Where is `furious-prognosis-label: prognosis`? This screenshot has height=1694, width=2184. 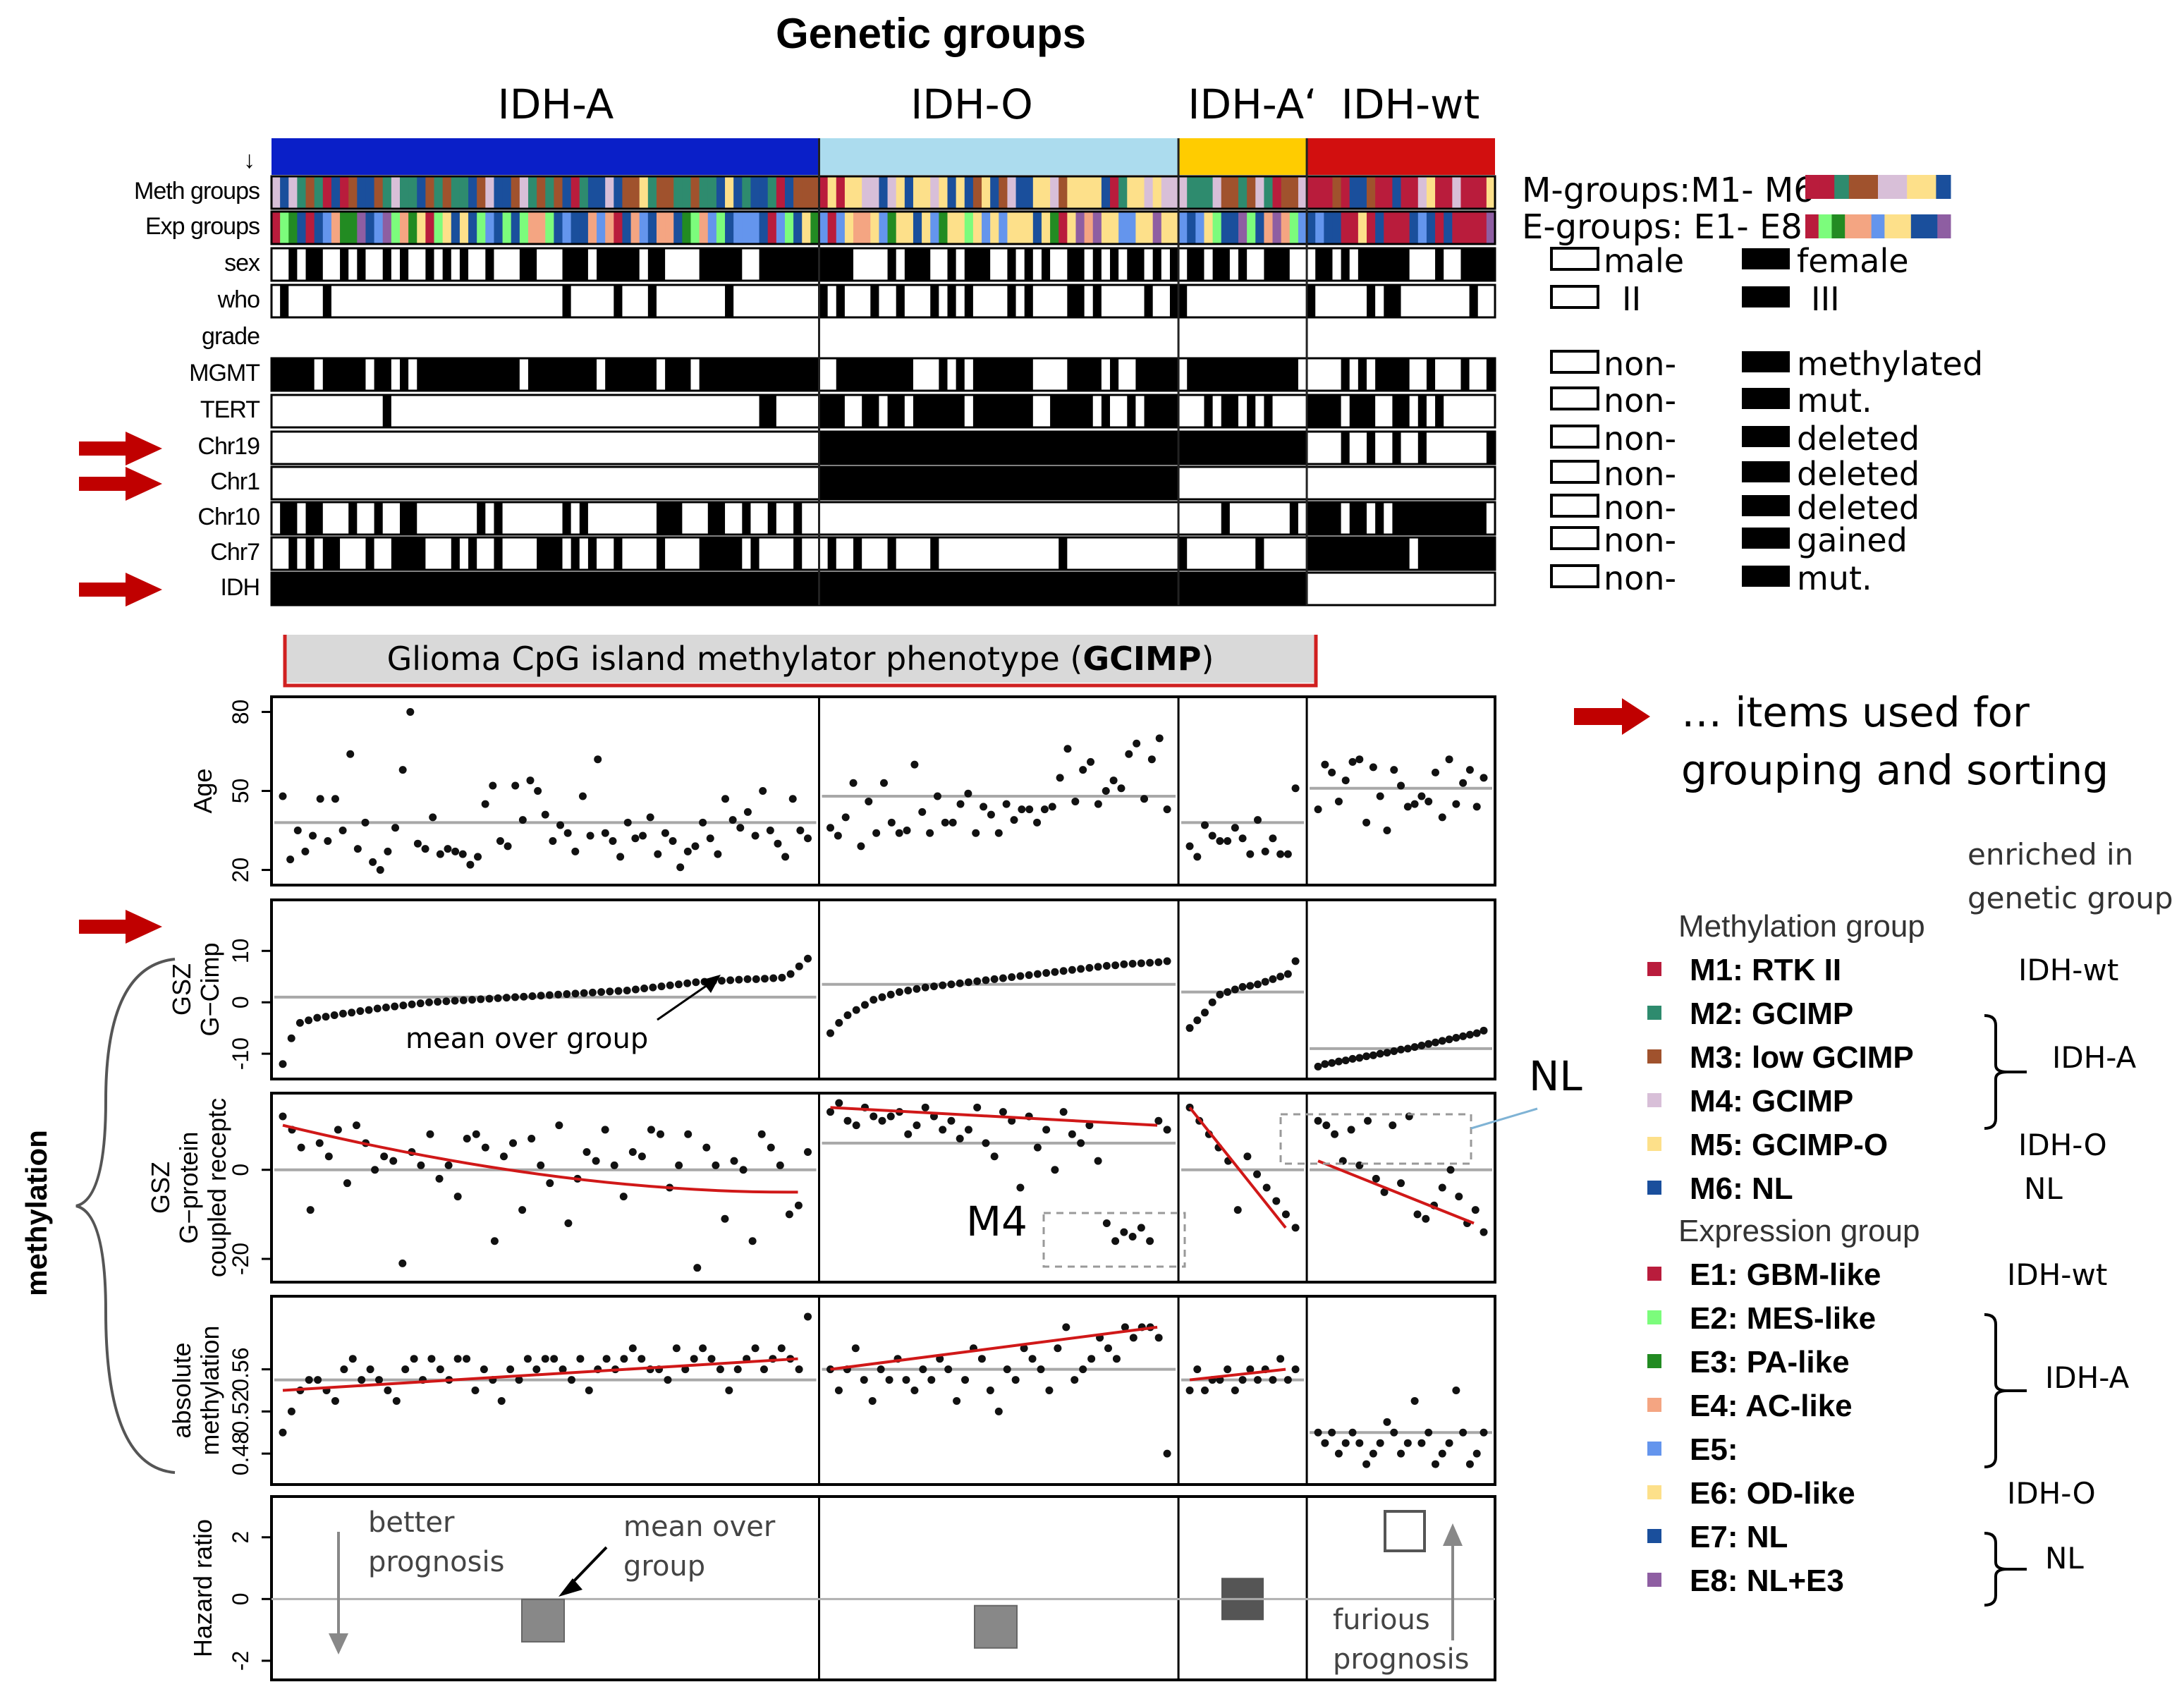 furious-prognosis-label: prognosis is located at coordinates (1401, 1660).